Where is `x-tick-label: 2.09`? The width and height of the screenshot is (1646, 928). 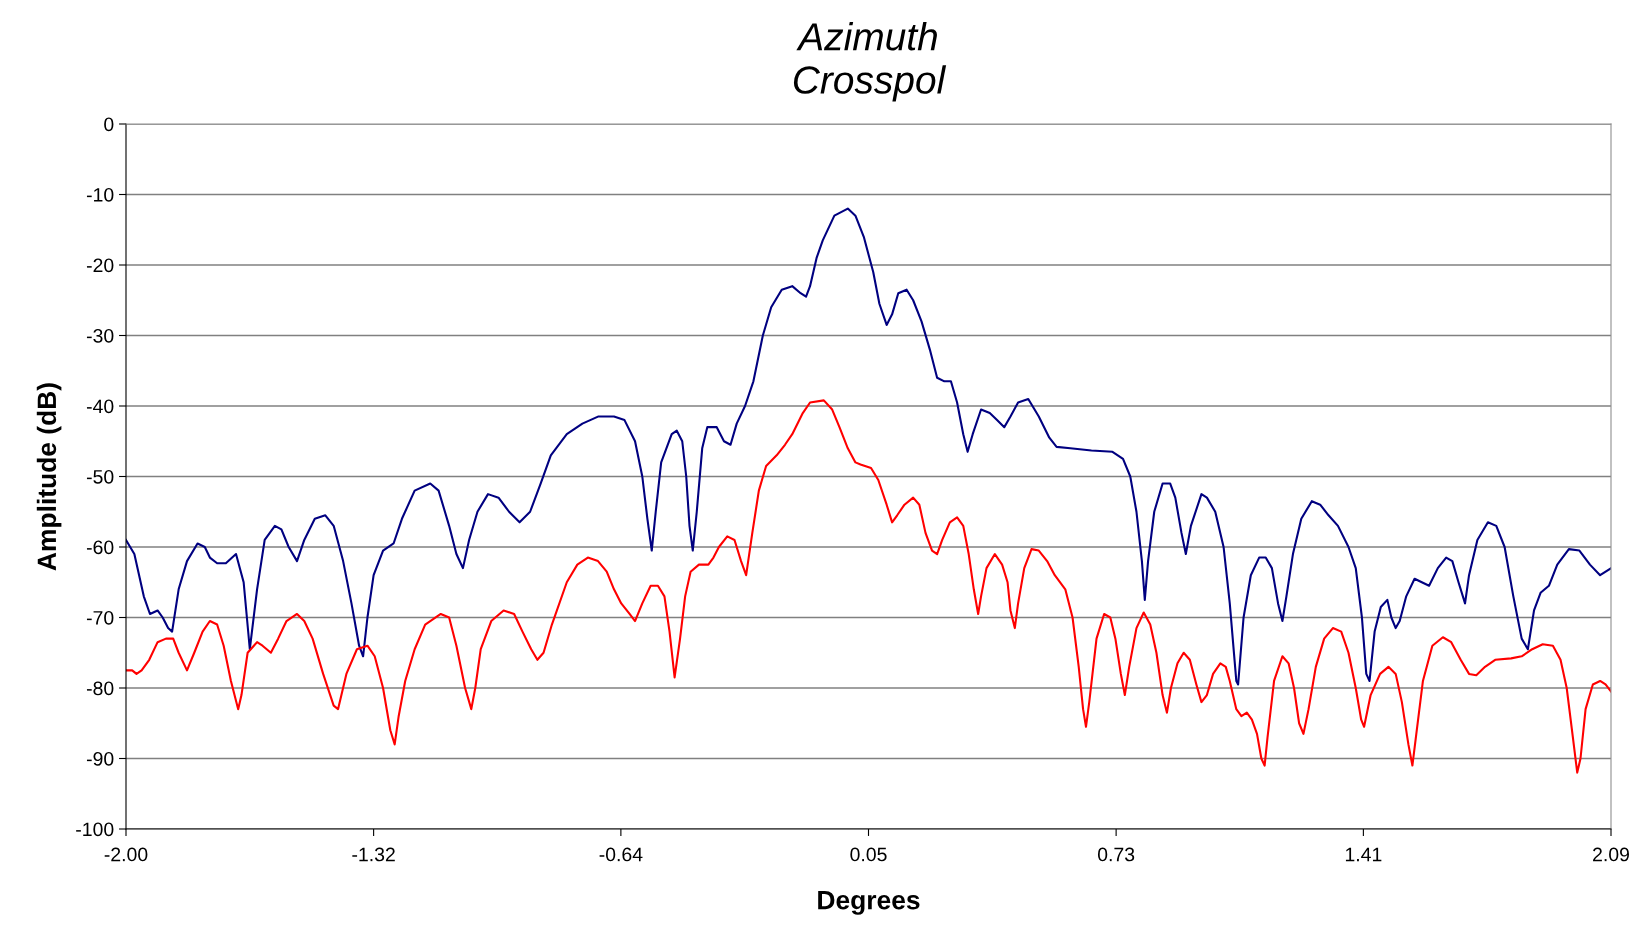
x-tick-label: 2.09 is located at coordinates (1611, 854).